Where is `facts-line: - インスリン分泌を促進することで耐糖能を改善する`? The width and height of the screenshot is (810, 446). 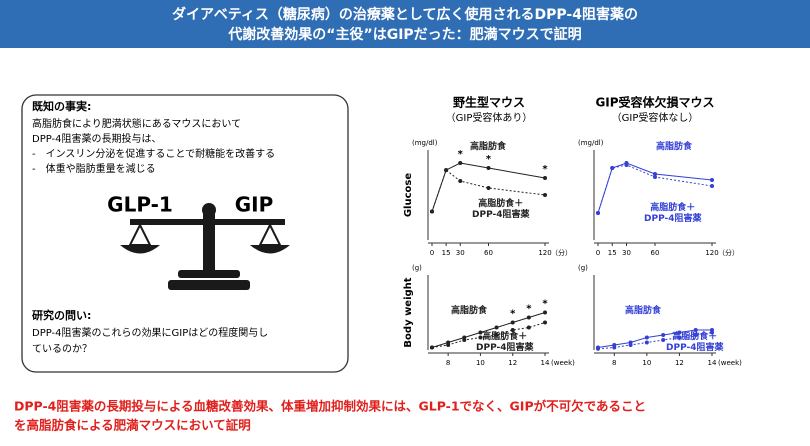
facts-line: - インスリン分泌を促進することで耐糖能を改善する is located at coordinates (153, 153).